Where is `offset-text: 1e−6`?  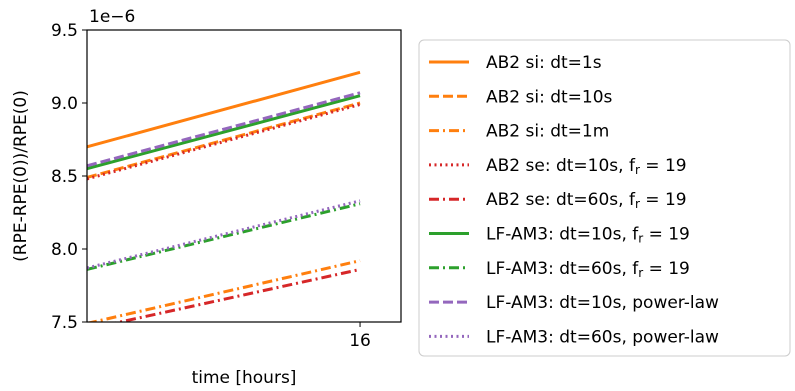
offset-text: 1e−6 is located at coordinates (112, 17).